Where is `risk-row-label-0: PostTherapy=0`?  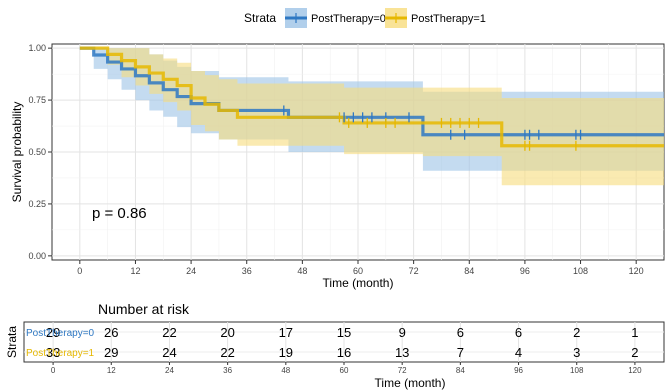
risk-row-label-0: PostTherapy=0 is located at coordinates (60, 333).